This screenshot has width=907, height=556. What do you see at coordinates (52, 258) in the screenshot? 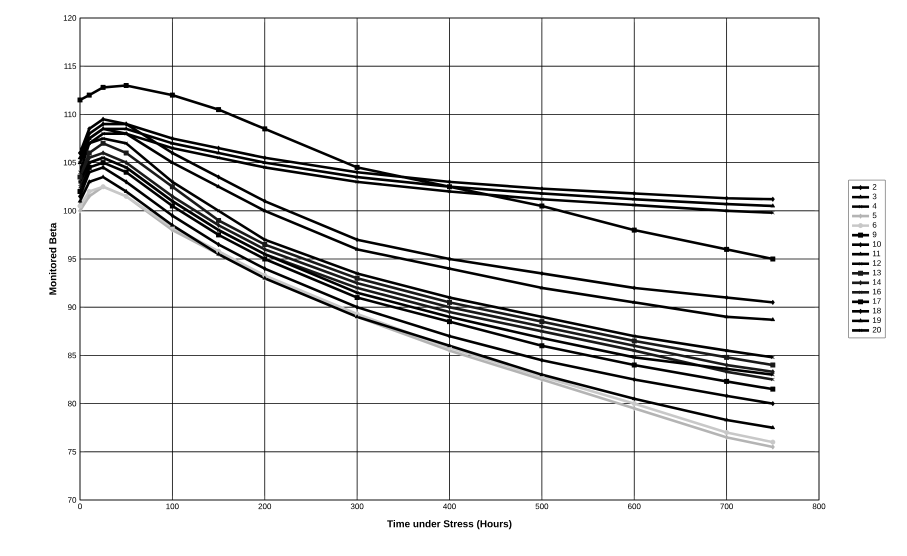
I see `y-axis-title: Monitored Beta` at bounding box center [52, 258].